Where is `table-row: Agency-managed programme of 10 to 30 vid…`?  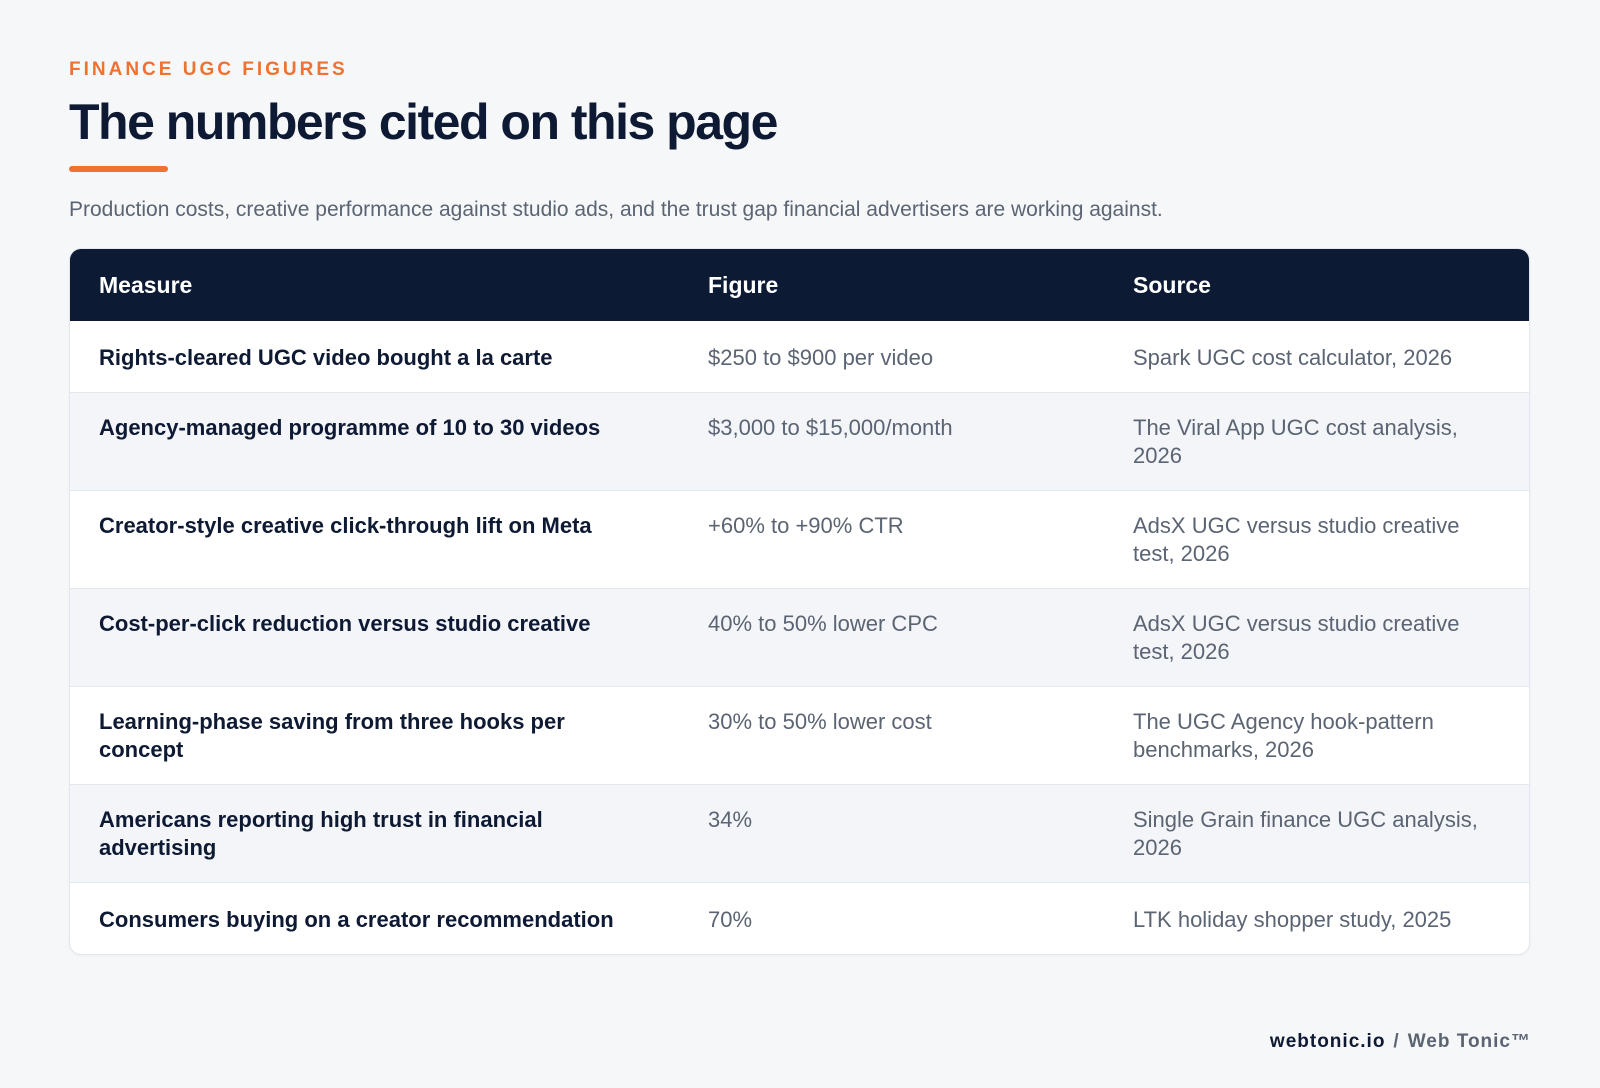 table-row: Agency-managed programme of 10 to 30 vid… is located at coordinates (799, 441).